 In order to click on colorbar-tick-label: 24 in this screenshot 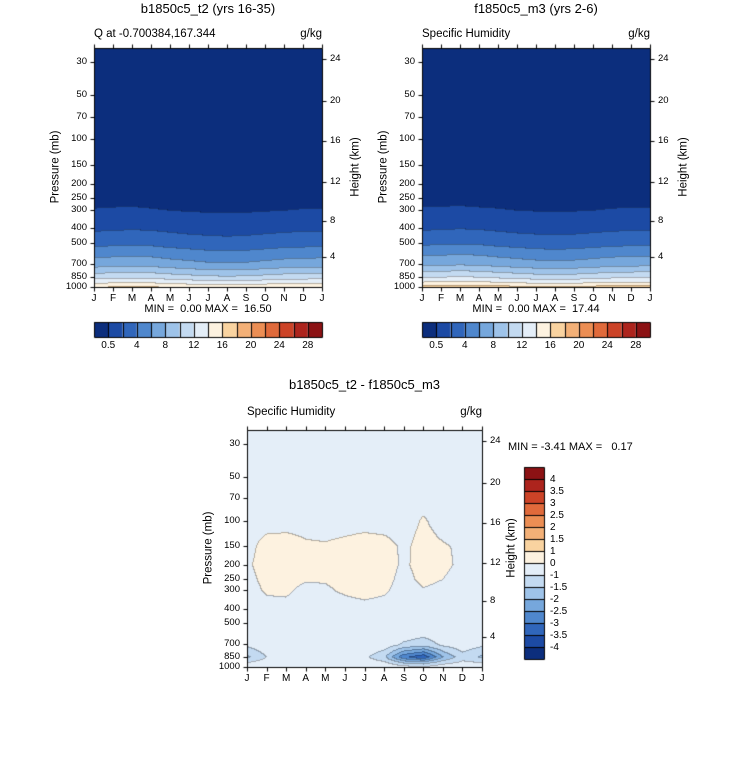, I will do `click(607, 345)`.